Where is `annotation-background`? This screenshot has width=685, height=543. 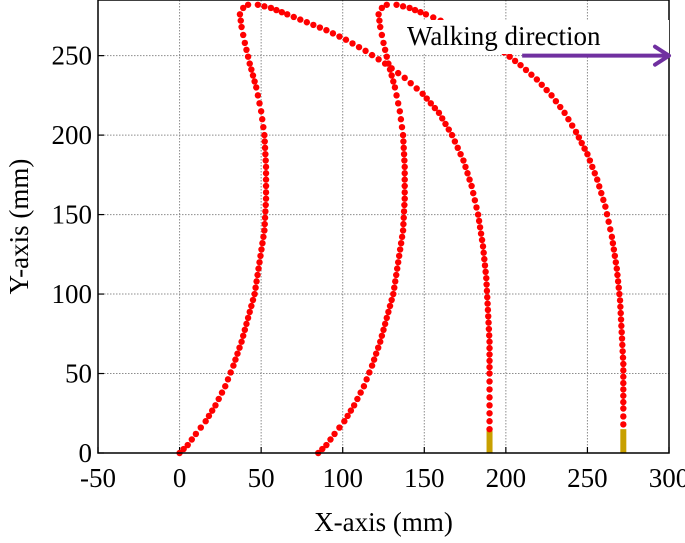 annotation-background is located at coordinates (536, 37).